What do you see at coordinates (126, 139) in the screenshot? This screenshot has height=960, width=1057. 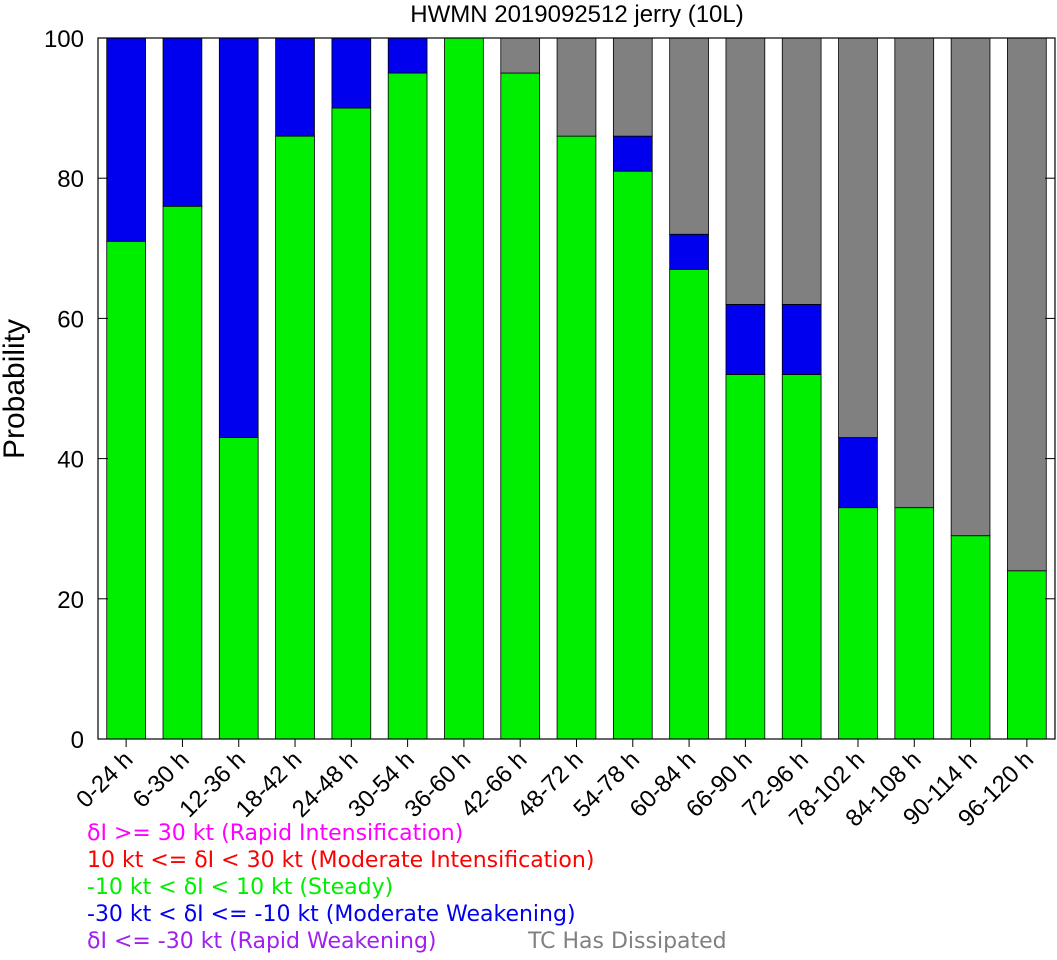 I see `bar-moderate_weakening-0-24h` at bounding box center [126, 139].